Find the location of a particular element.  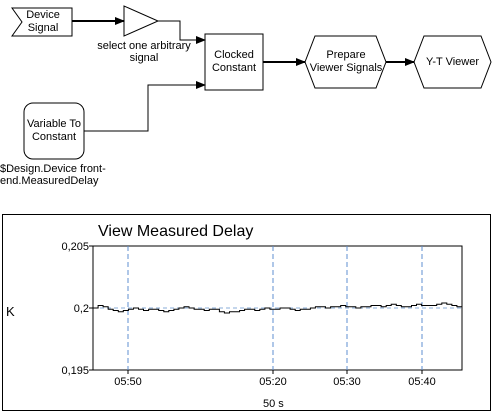

series-line is located at coordinates (278, 308).